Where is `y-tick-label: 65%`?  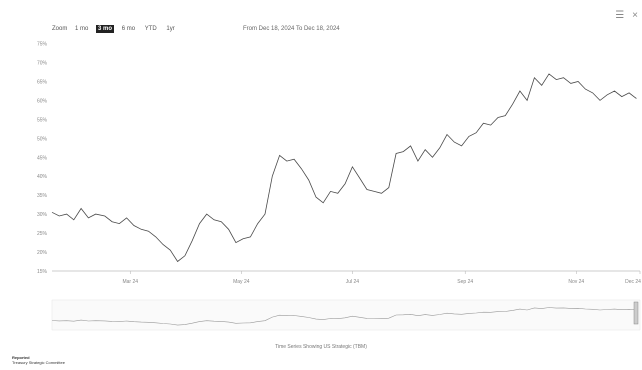
y-tick-label: 65% is located at coordinates (42, 82).